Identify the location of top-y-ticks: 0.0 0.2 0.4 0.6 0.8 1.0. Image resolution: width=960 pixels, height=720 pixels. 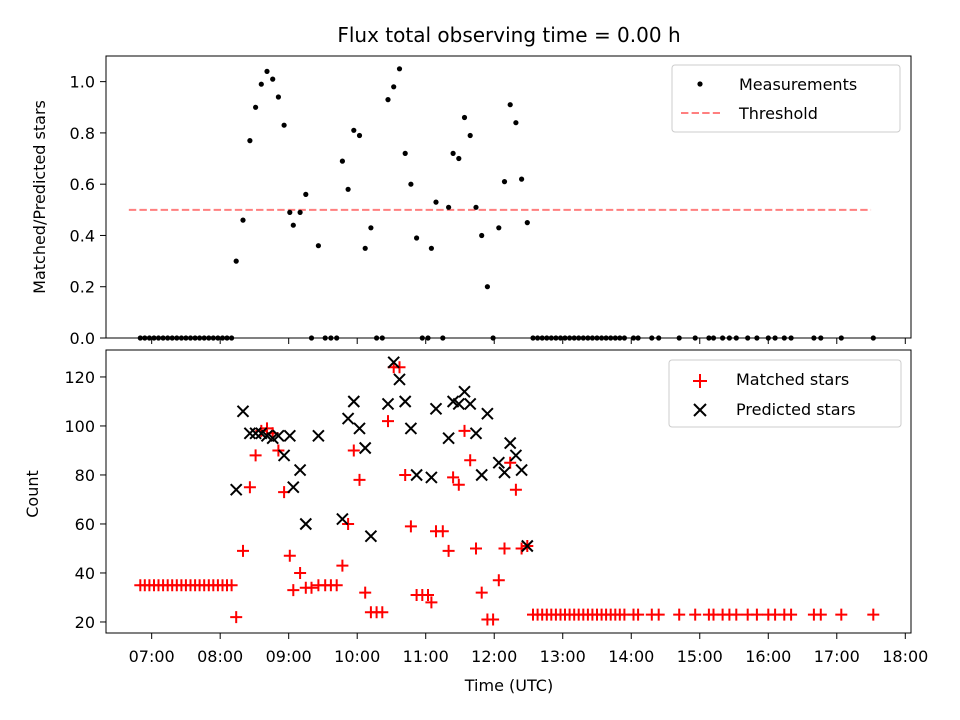
(88, 210).